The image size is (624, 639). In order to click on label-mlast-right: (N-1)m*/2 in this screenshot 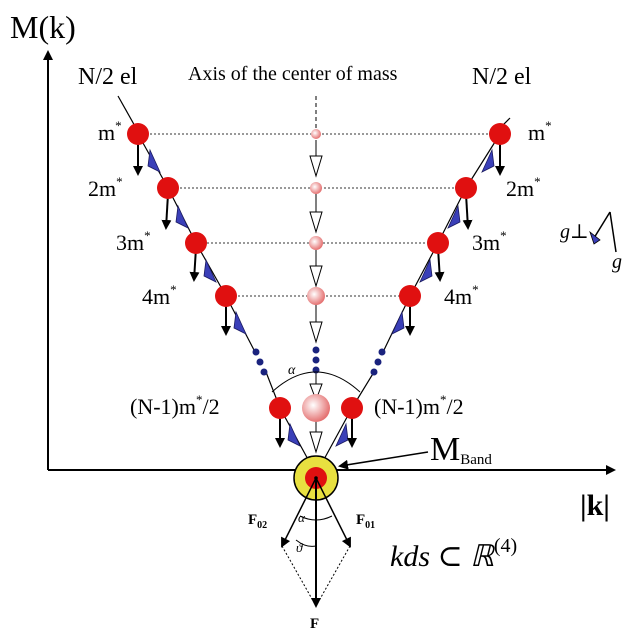, I will do `click(419, 405)`.